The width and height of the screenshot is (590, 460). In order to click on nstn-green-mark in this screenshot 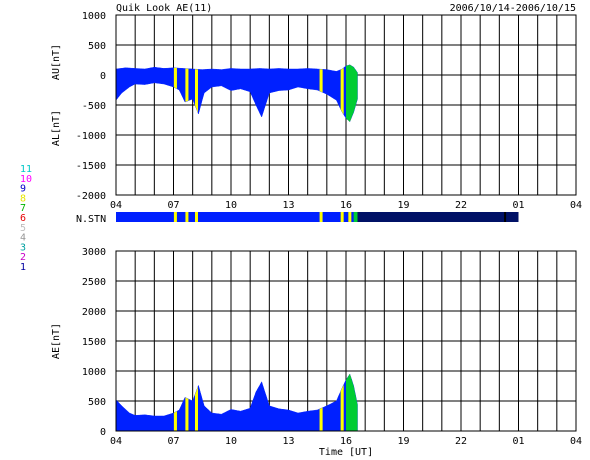, I will do `click(355, 217)`.